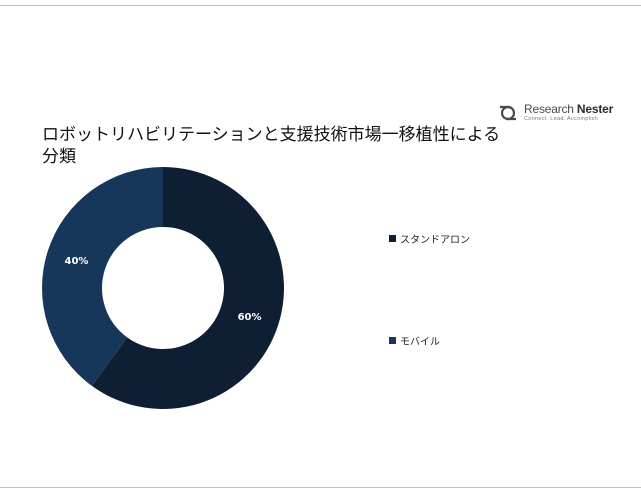 The height and width of the screenshot is (493, 641). Describe the element at coordinates (320, 5) in the screenshot. I see `top-divider` at that location.